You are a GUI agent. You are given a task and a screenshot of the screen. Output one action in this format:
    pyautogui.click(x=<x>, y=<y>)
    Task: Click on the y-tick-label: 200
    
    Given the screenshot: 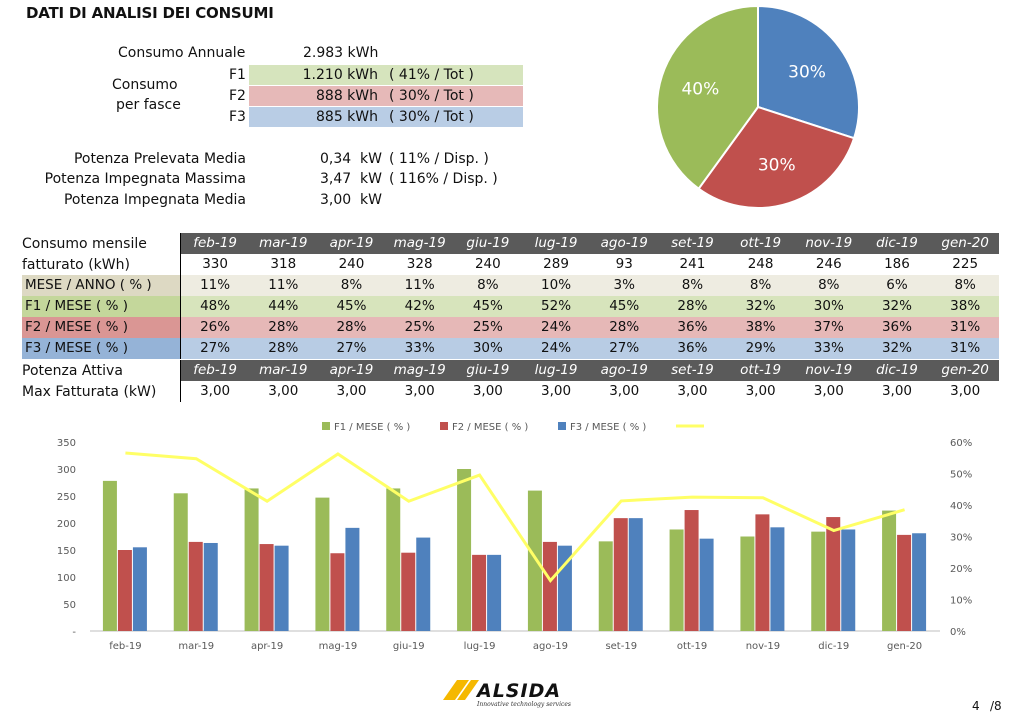 What is the action you would take?
    pyautogui.click(x=66, y=524)
    